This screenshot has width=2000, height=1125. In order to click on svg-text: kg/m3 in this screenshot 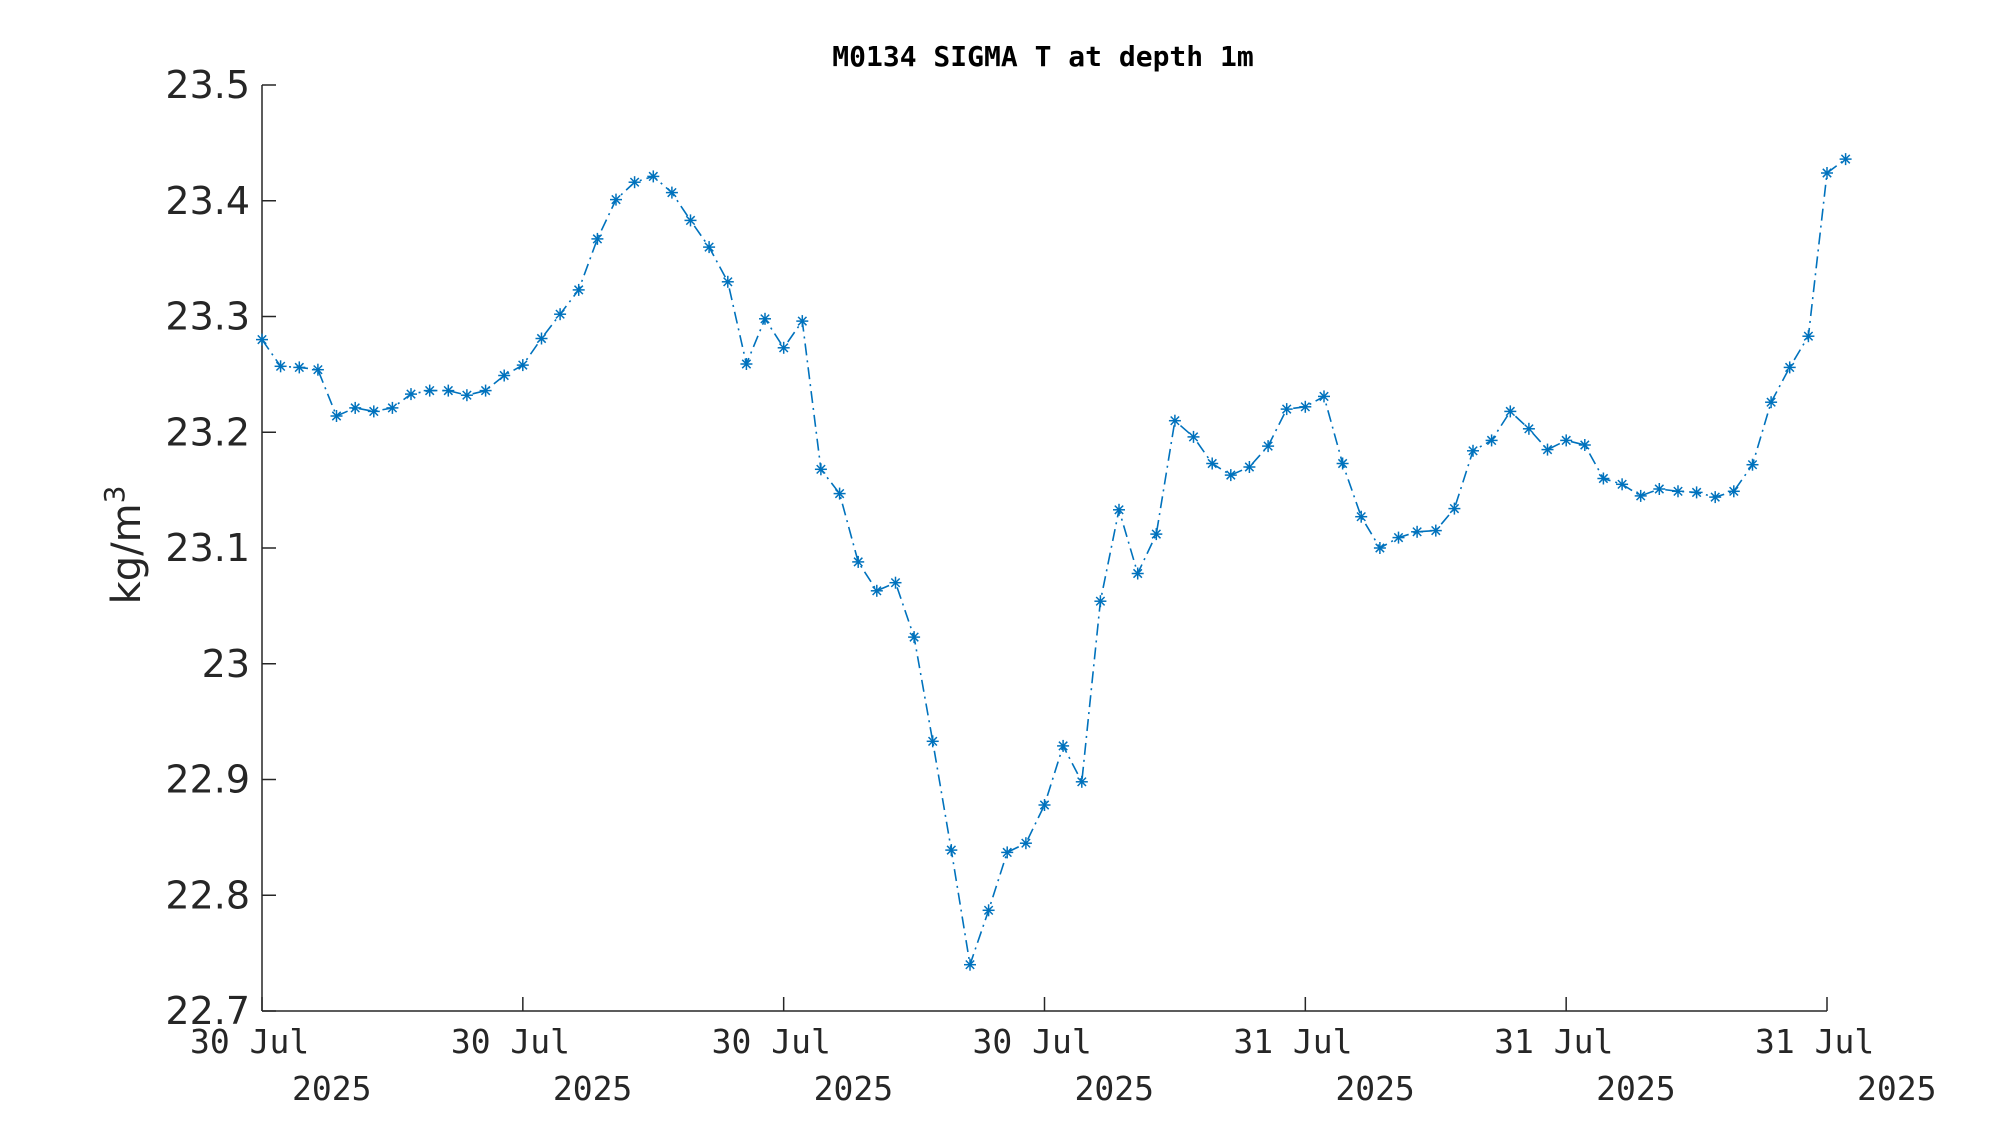, I will do `click(124, 545)`.